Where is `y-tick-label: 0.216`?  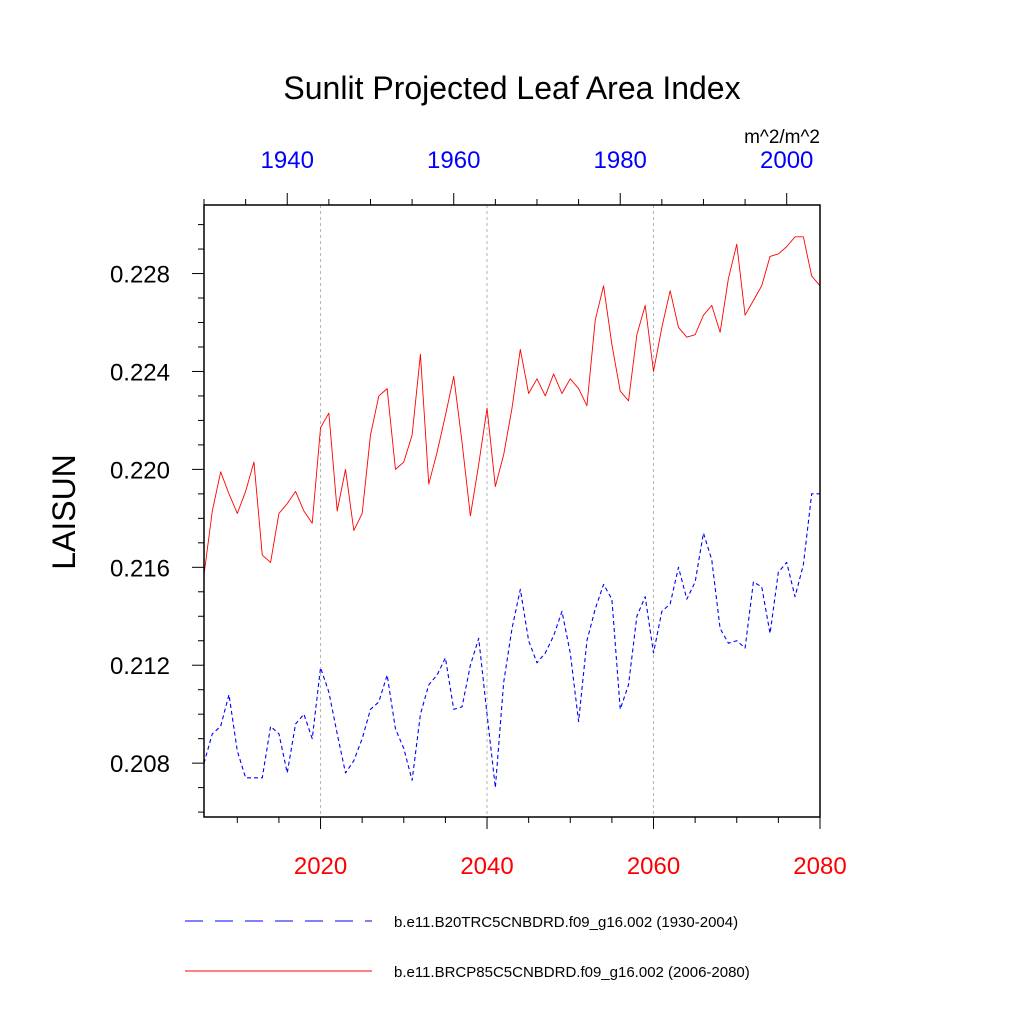 y-tick-label: 0.216 is located at coordinates (140, 568).